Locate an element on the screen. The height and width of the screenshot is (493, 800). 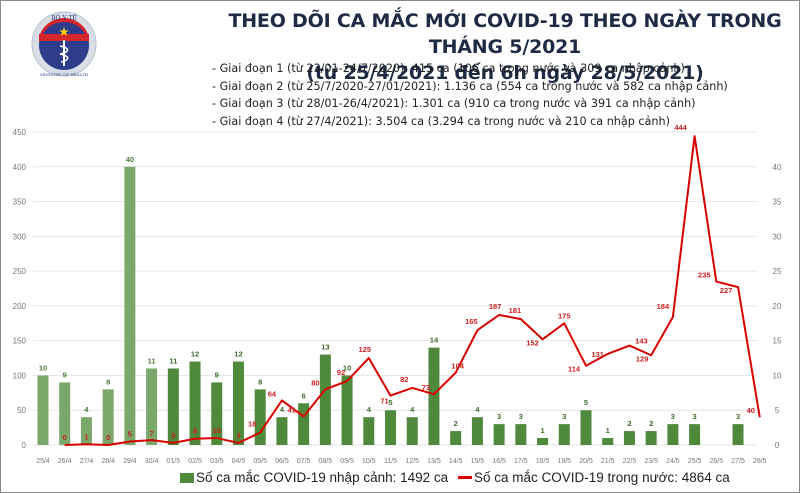
x-tick-label: 16/5 is located at coordinates (499, 461).